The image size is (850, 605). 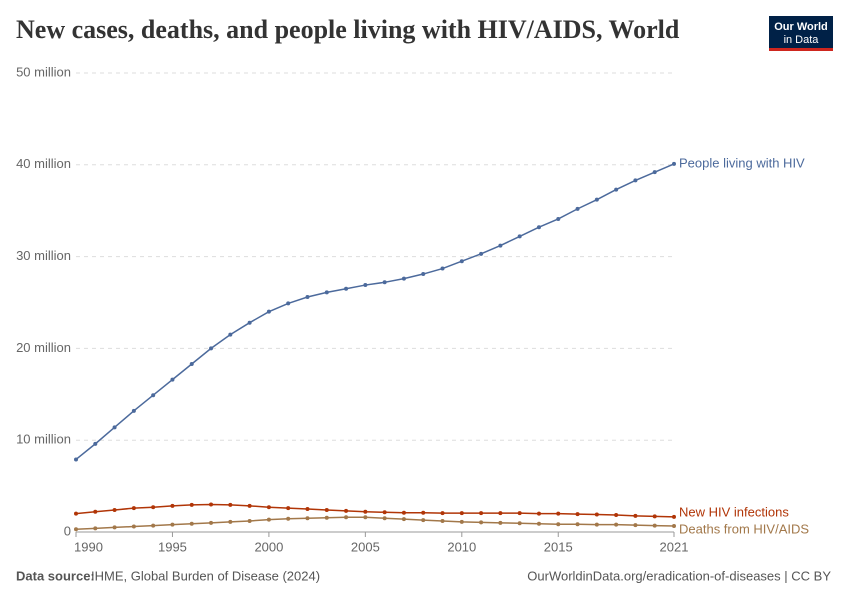 I want to click on logo-box, so click(x=801, y=33).